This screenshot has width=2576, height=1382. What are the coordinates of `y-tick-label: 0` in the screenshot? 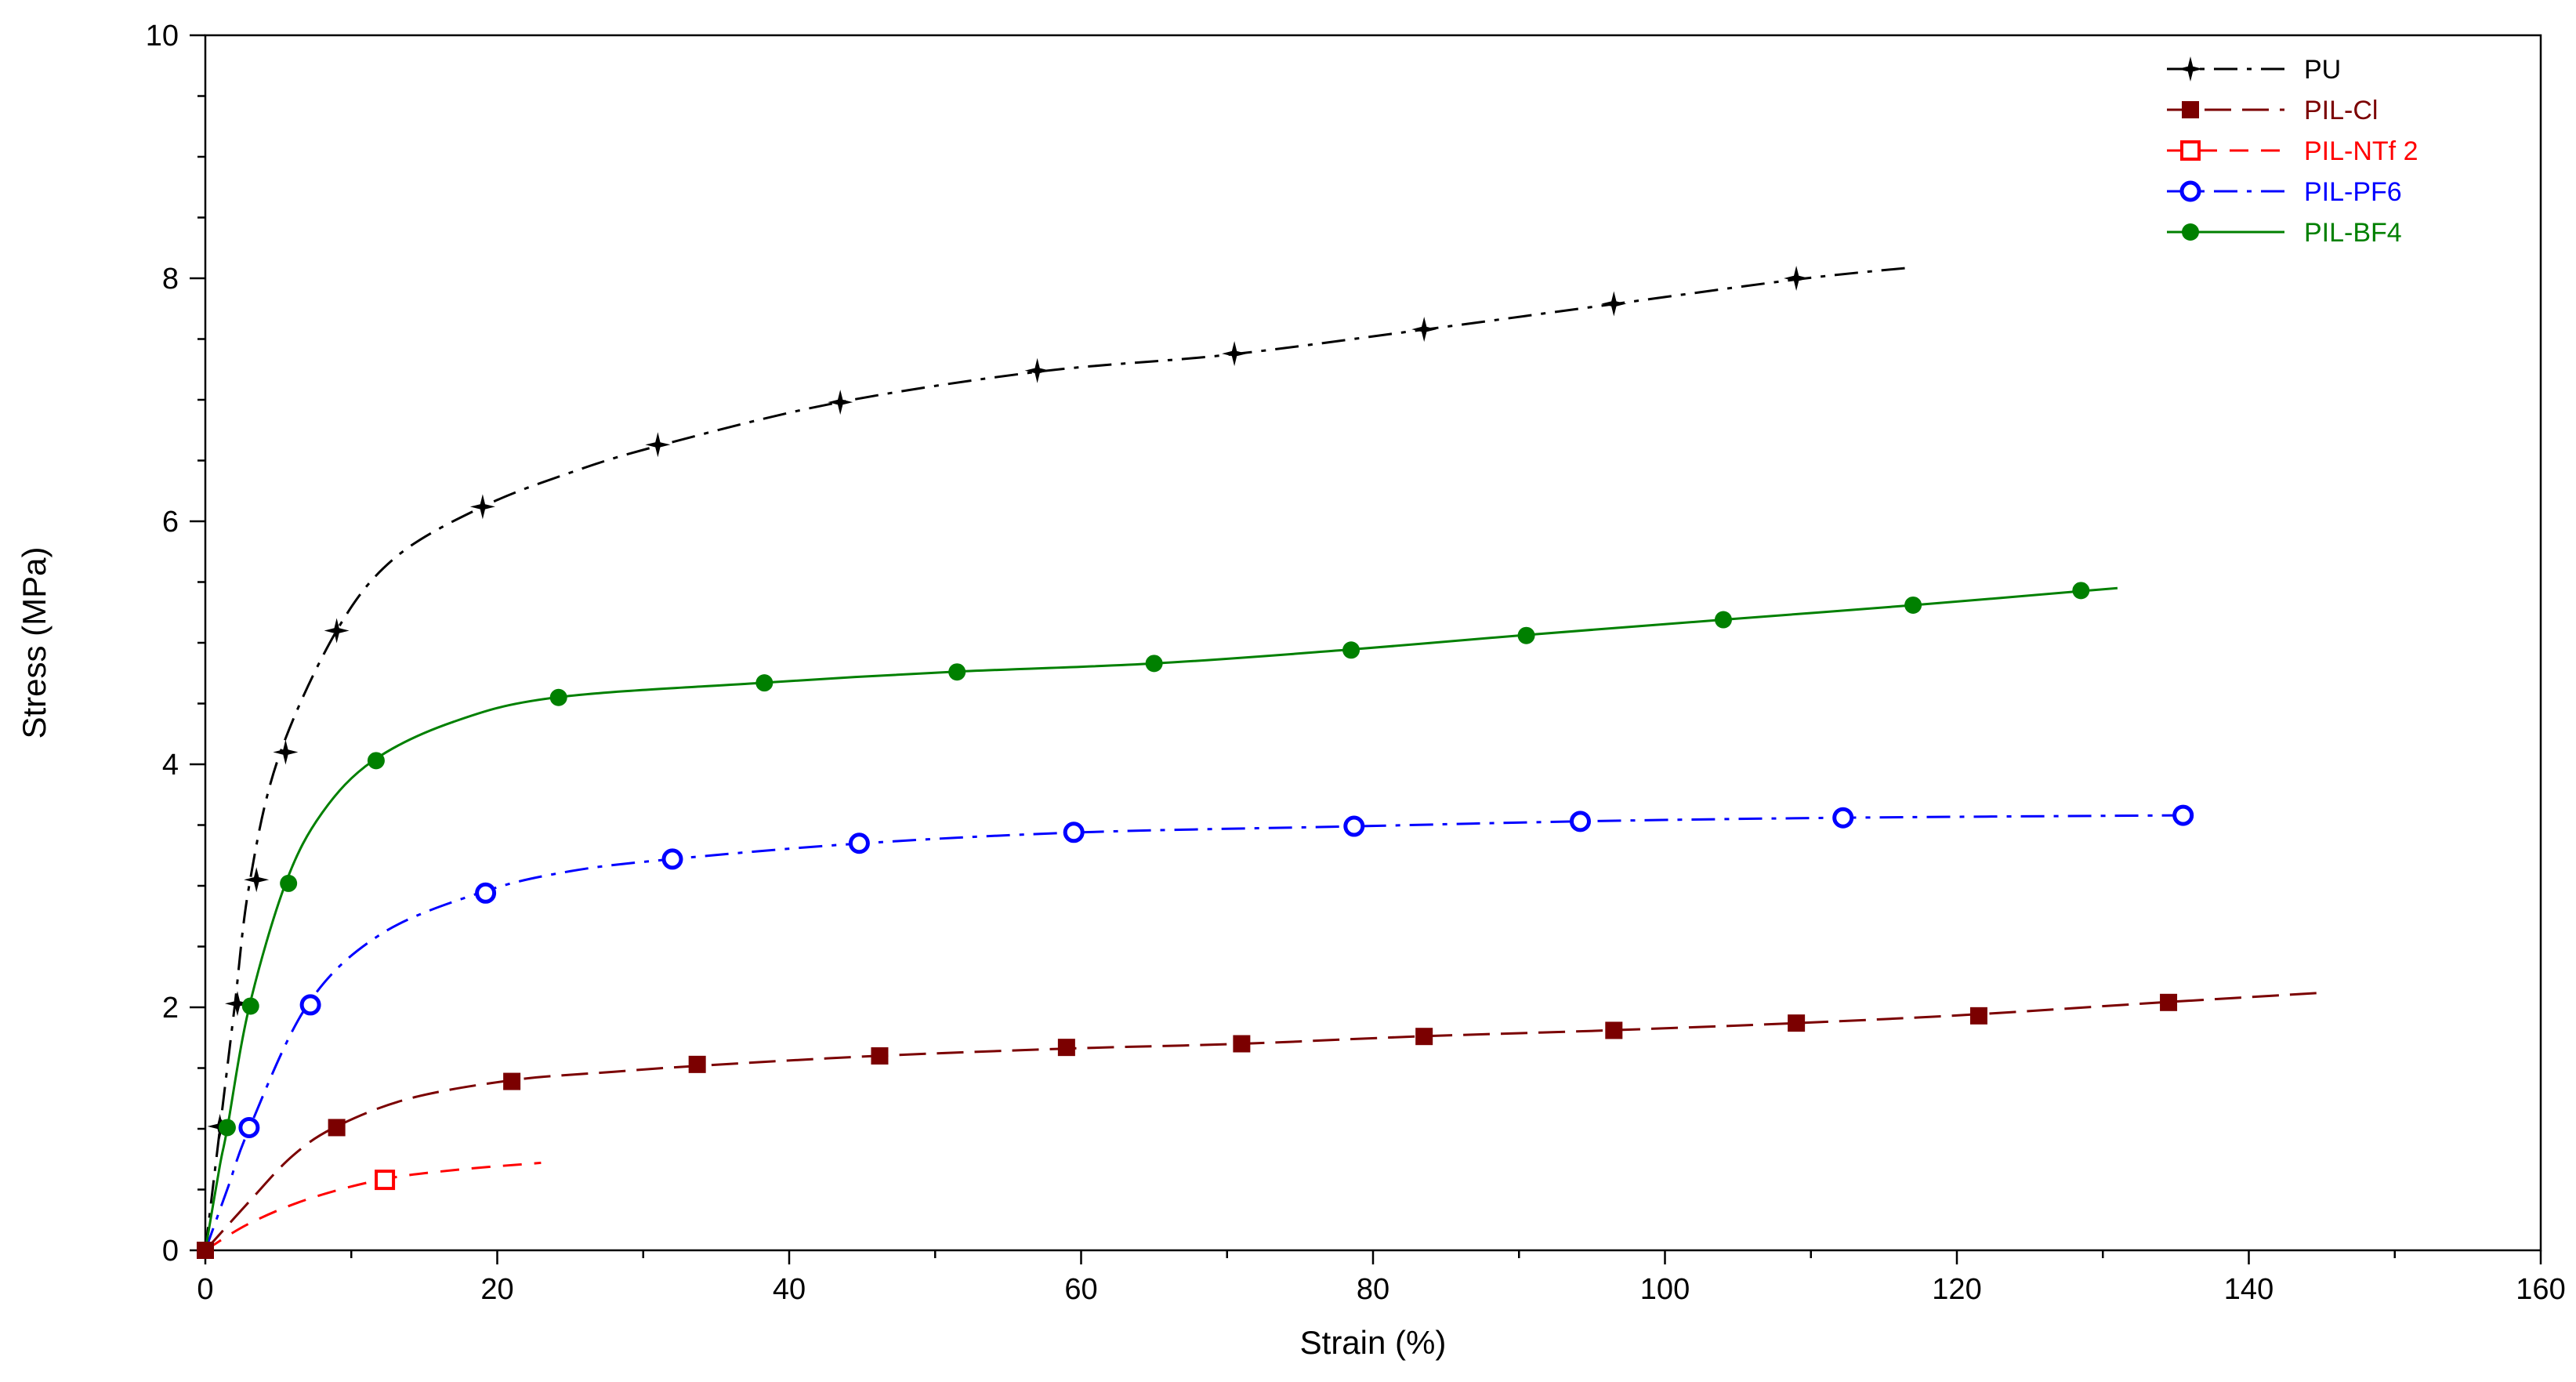 It's located at (170, 1251).